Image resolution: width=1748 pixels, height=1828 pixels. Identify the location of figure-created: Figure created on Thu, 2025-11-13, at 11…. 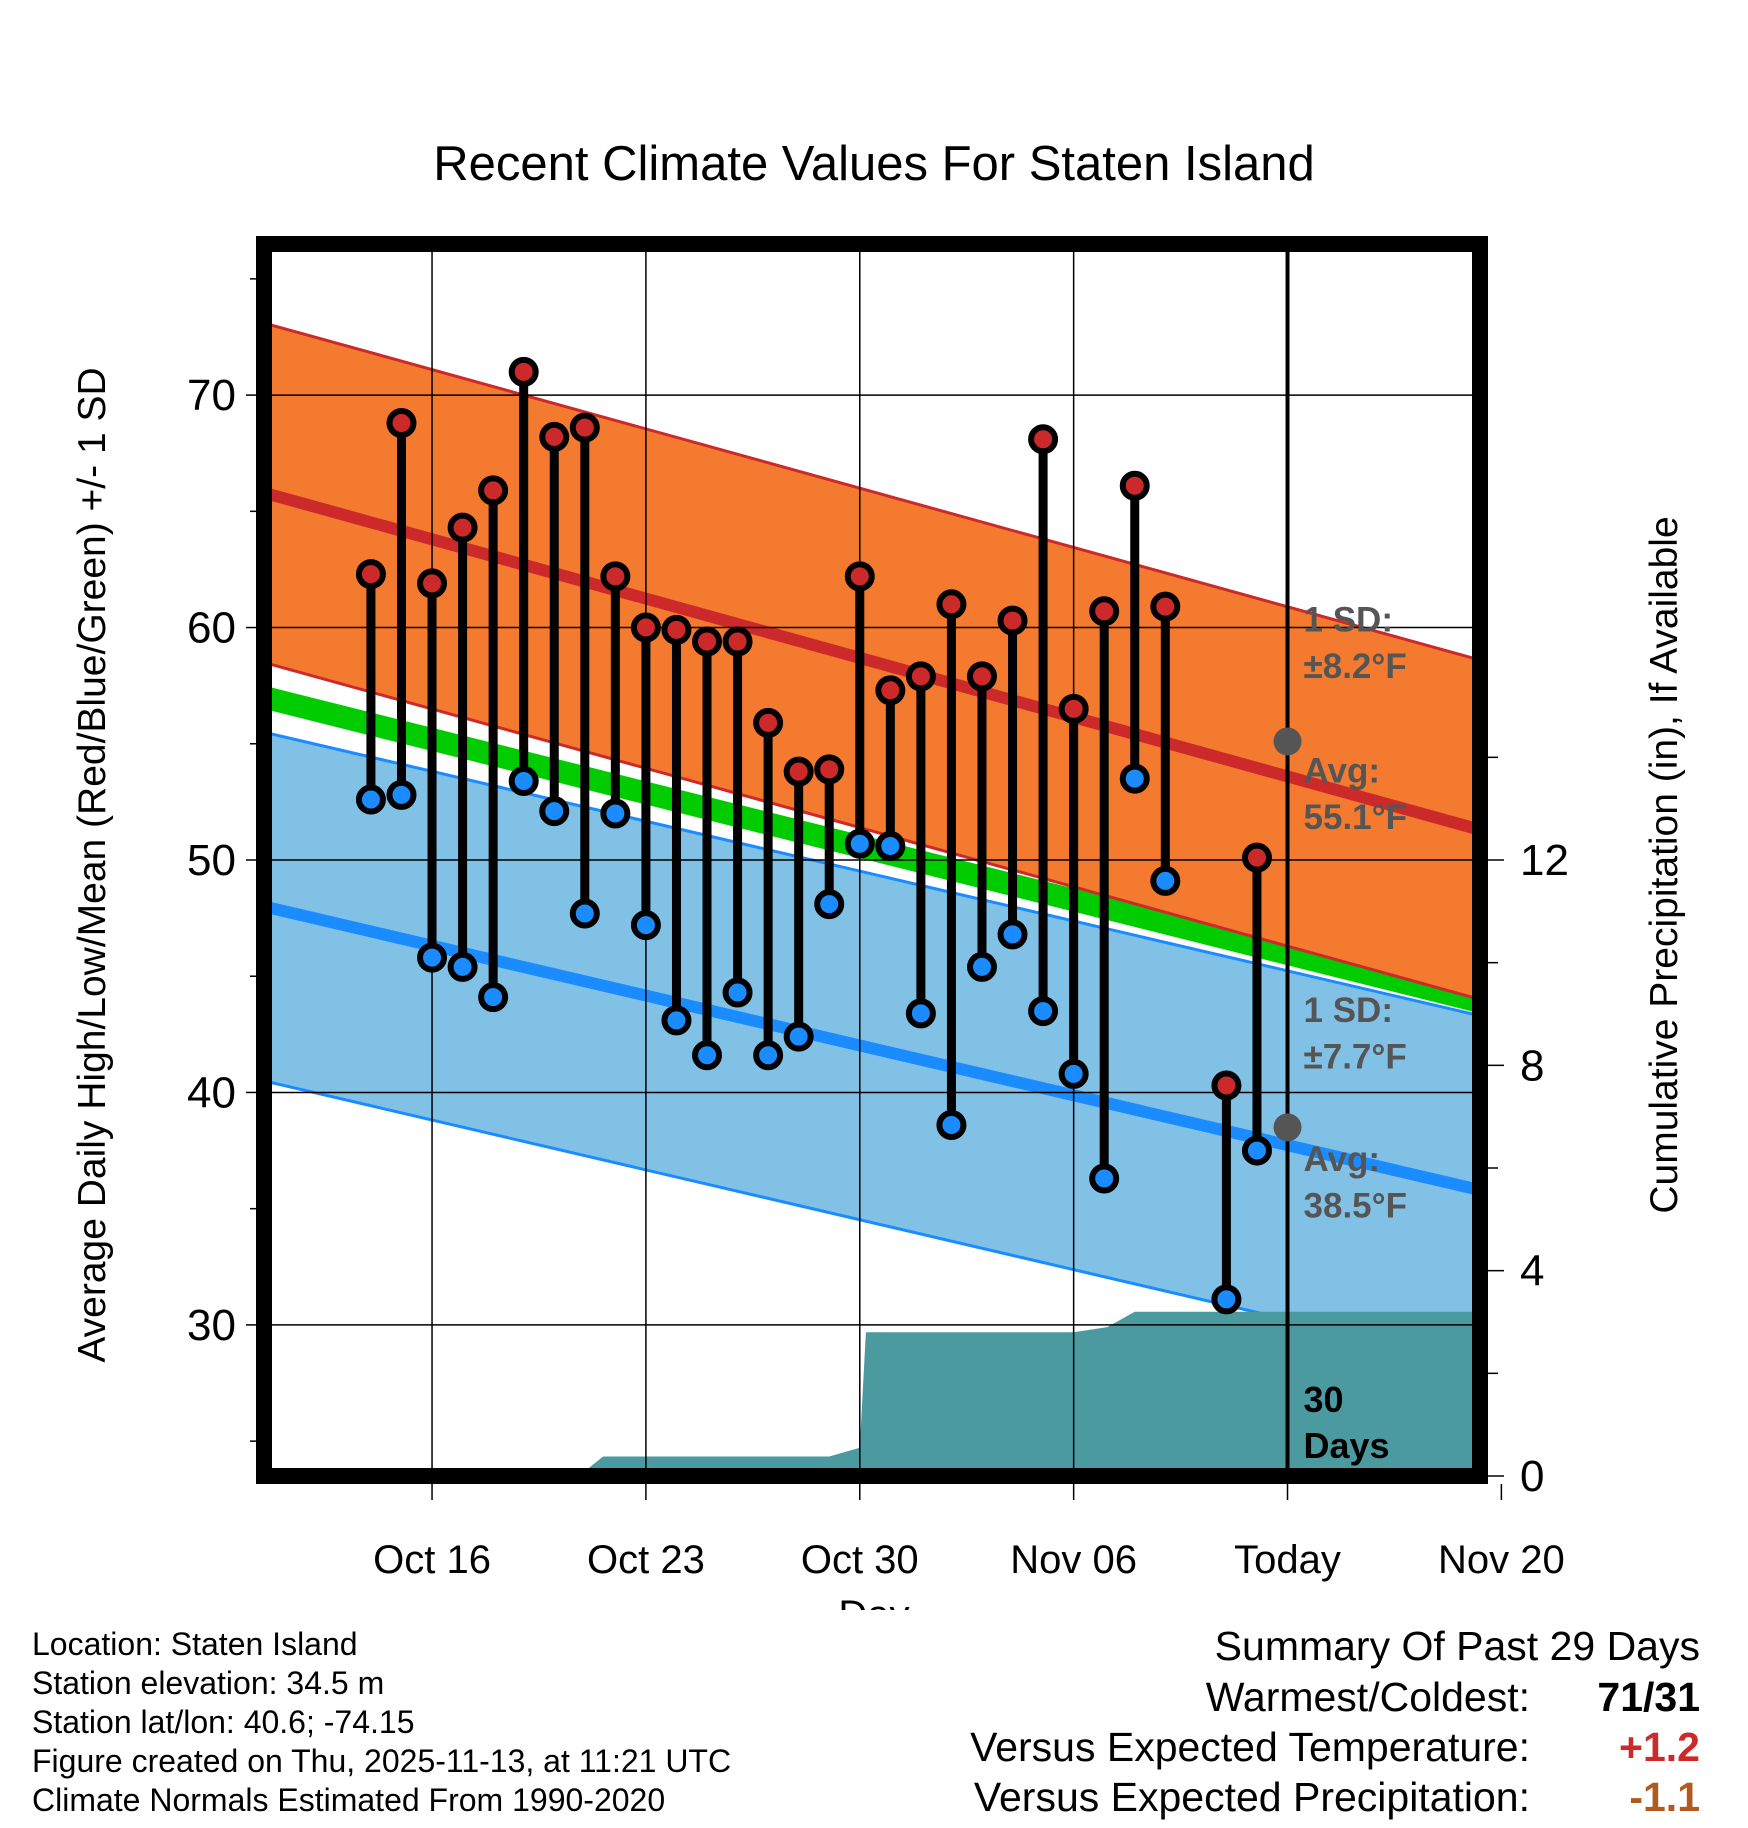
(382, 1761).